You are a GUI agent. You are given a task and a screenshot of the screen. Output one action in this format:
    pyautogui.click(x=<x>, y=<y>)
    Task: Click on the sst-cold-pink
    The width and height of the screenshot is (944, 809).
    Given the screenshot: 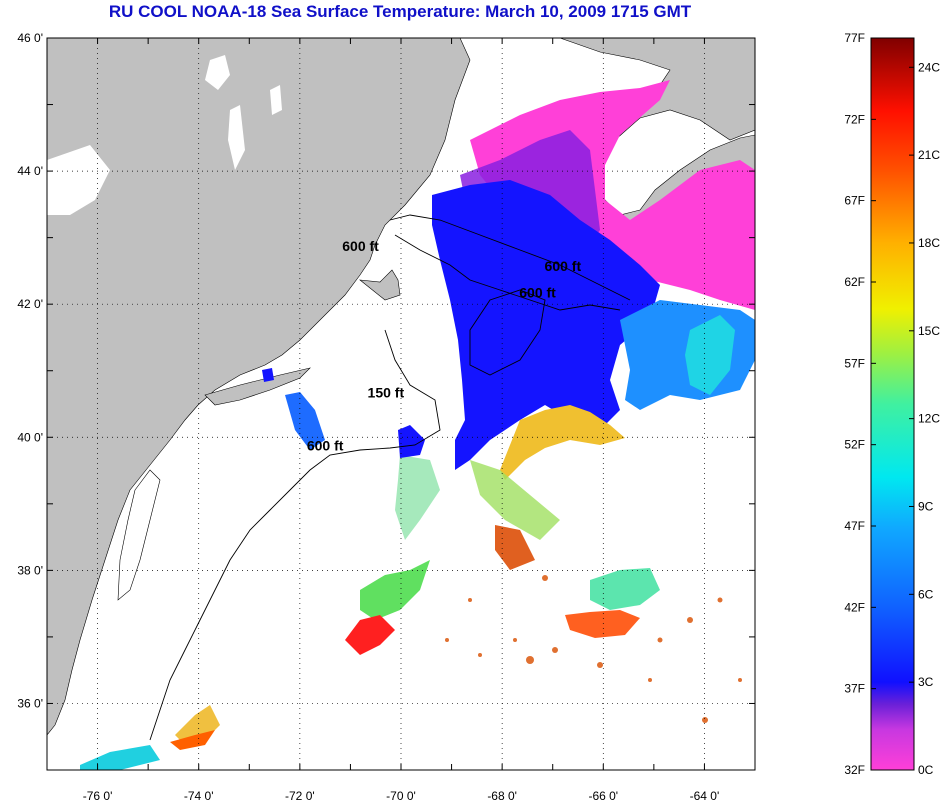 What is the action you would take?
    pyautogui.click(x=612, y=195)
    